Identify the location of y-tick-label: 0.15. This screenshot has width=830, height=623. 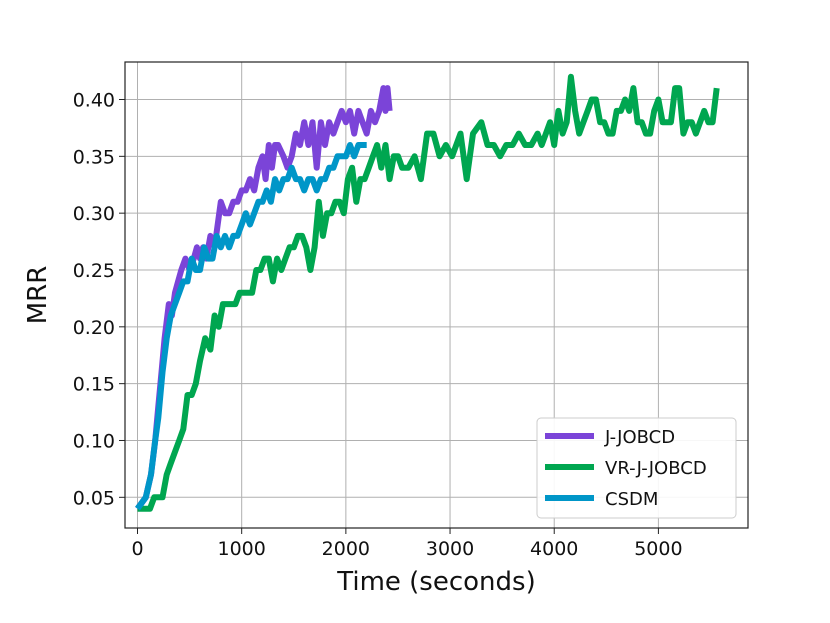
(94, 385).